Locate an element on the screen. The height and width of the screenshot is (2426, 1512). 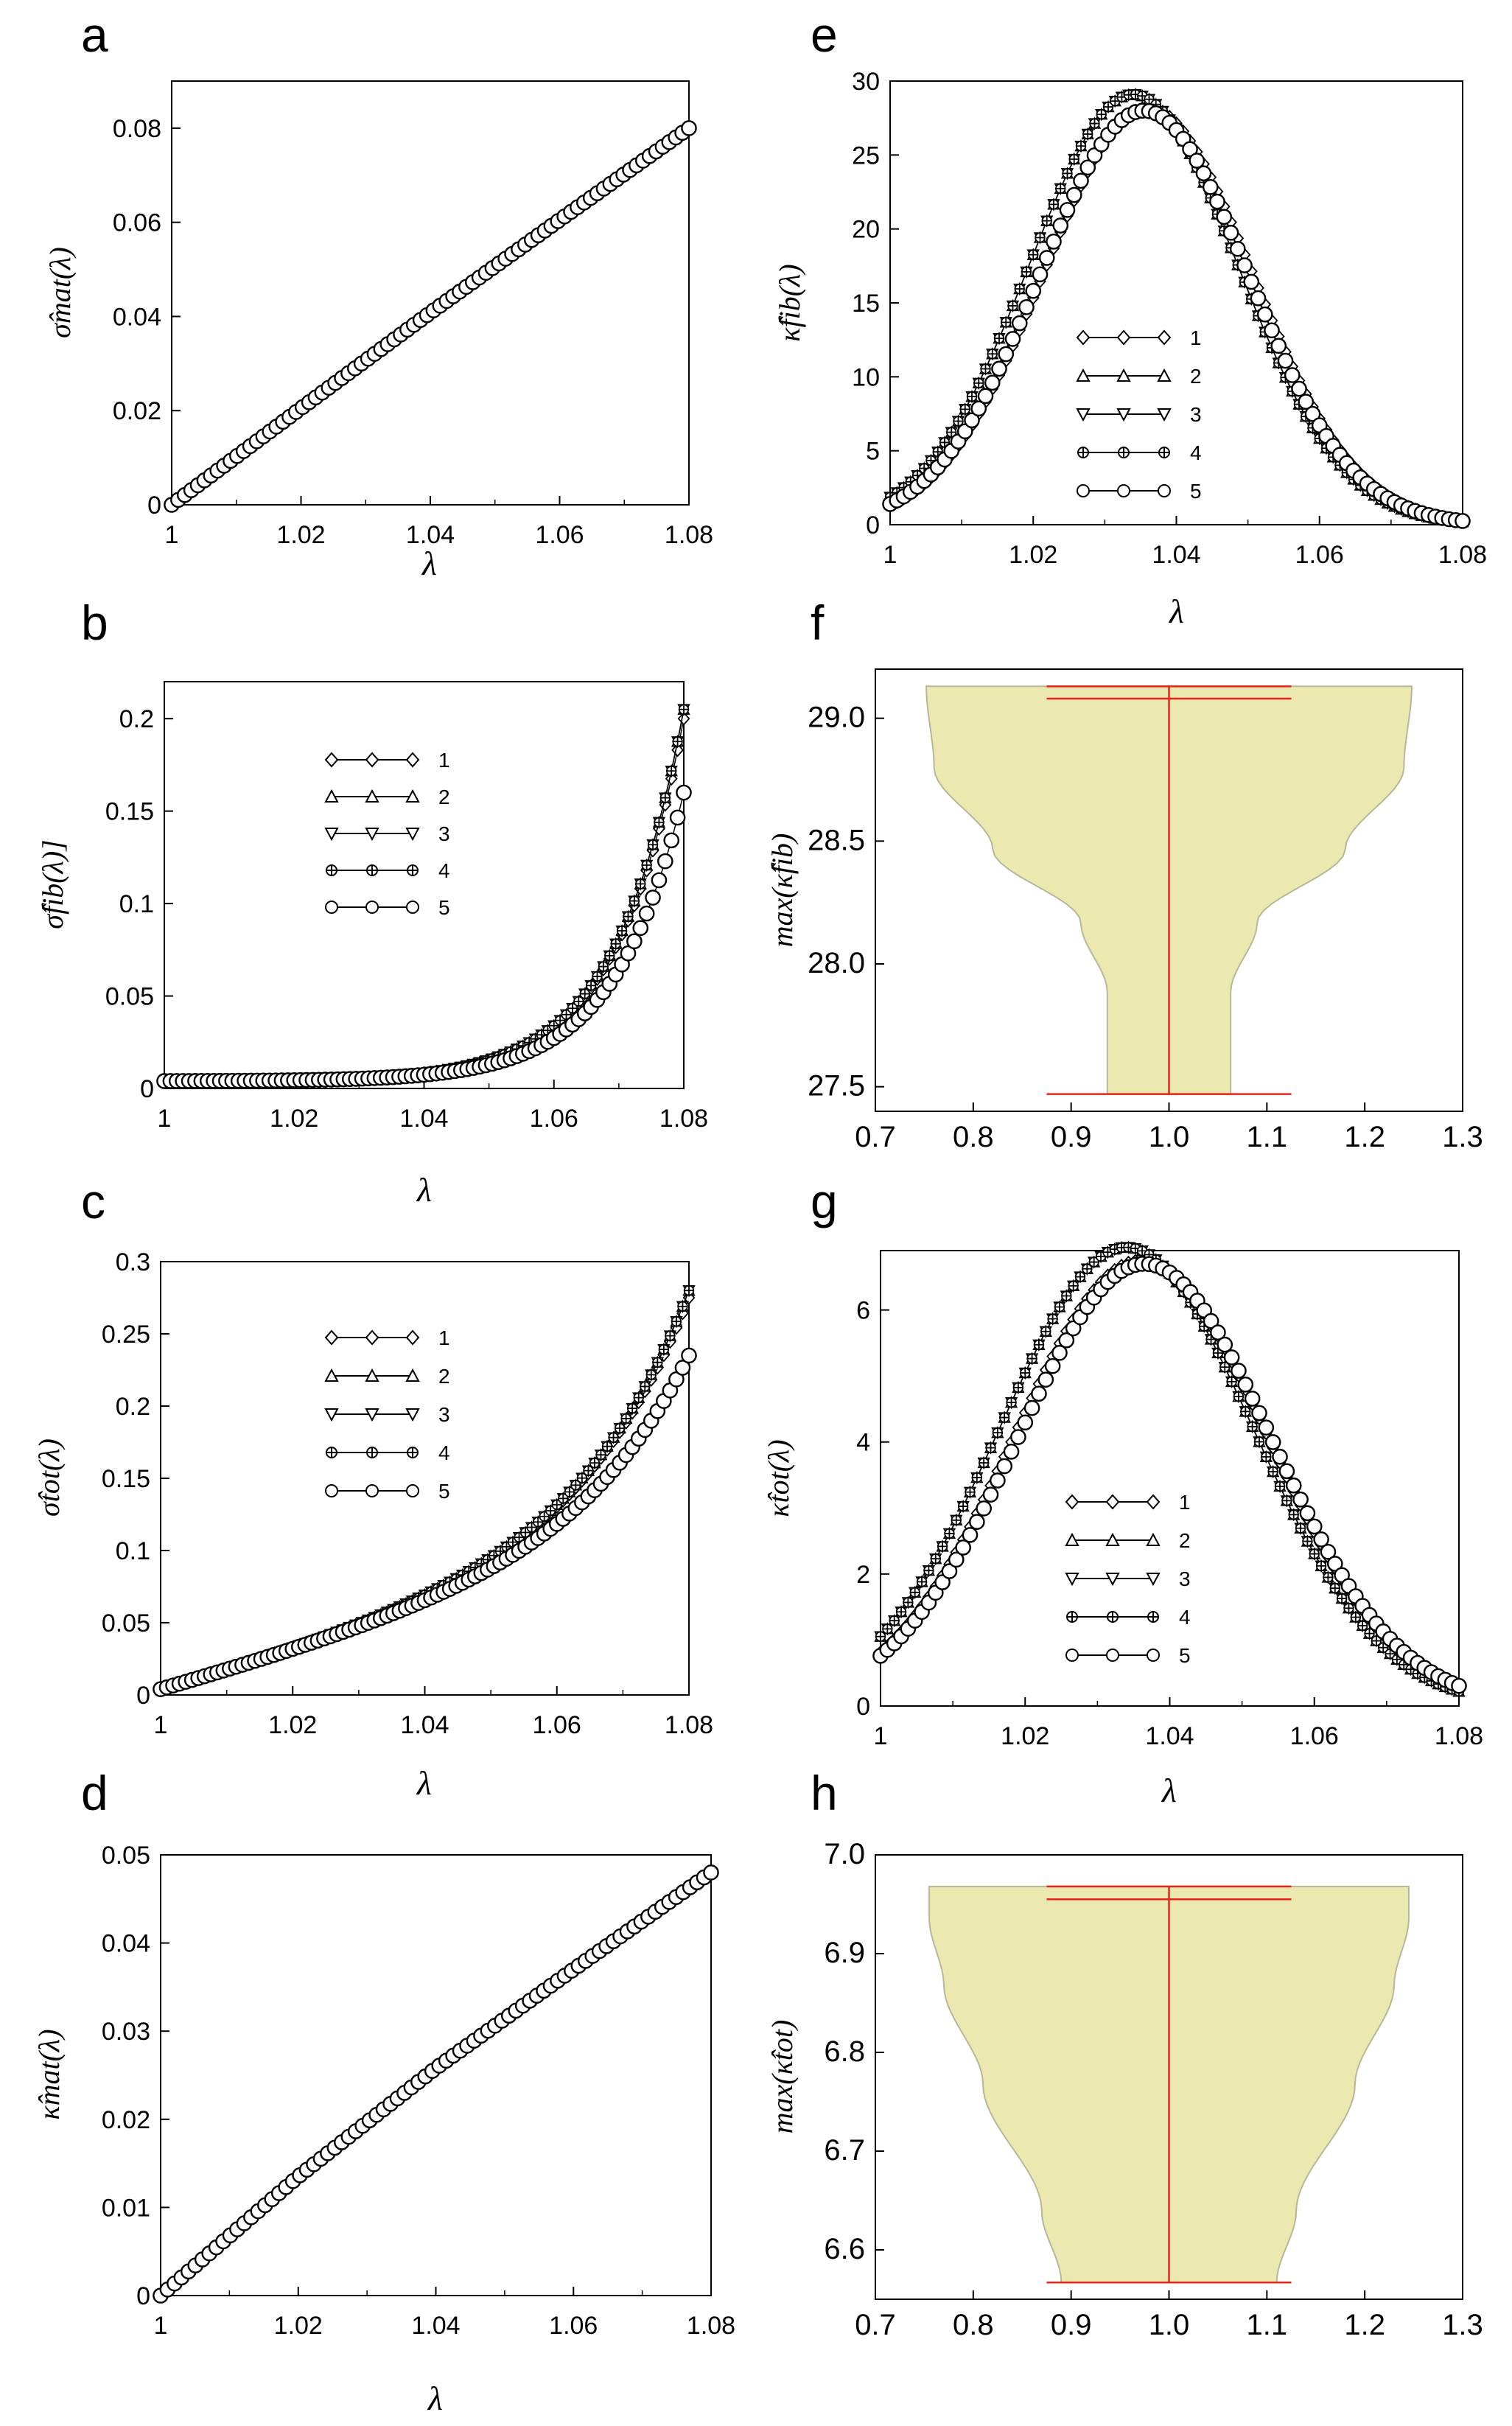
y-tick-label: 0 is located at coordinates (143, 1696).